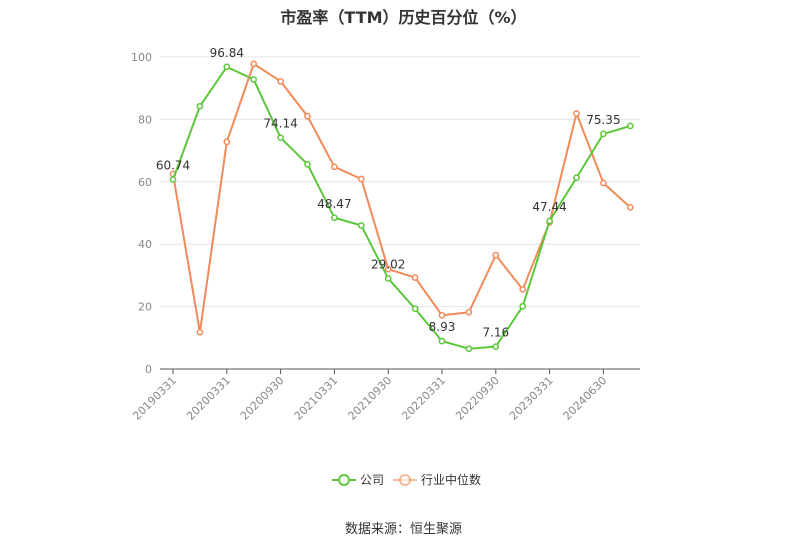 This screenshot has height=546, width=807. What do you see at coordinates (531, 398) in the screenshot?
I see `x-tick-label: 20230331` at bounding box center [531, 398].